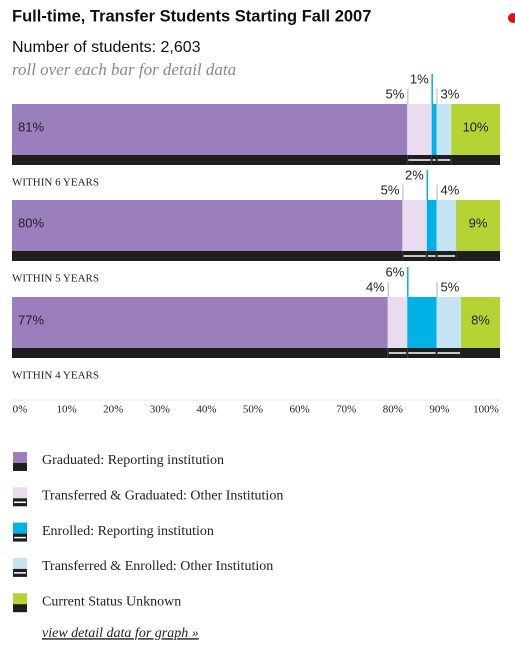  Describe the element at coordinates (133, 460) in the screenshot. I see `legend-label: Graduated: Reporting institution` at that location.